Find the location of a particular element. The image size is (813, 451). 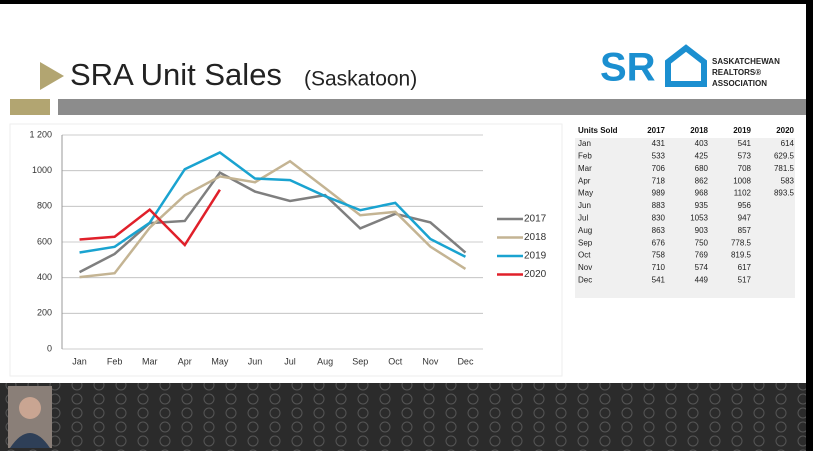

table-cell: 574 is located at coordinates (702, 267).